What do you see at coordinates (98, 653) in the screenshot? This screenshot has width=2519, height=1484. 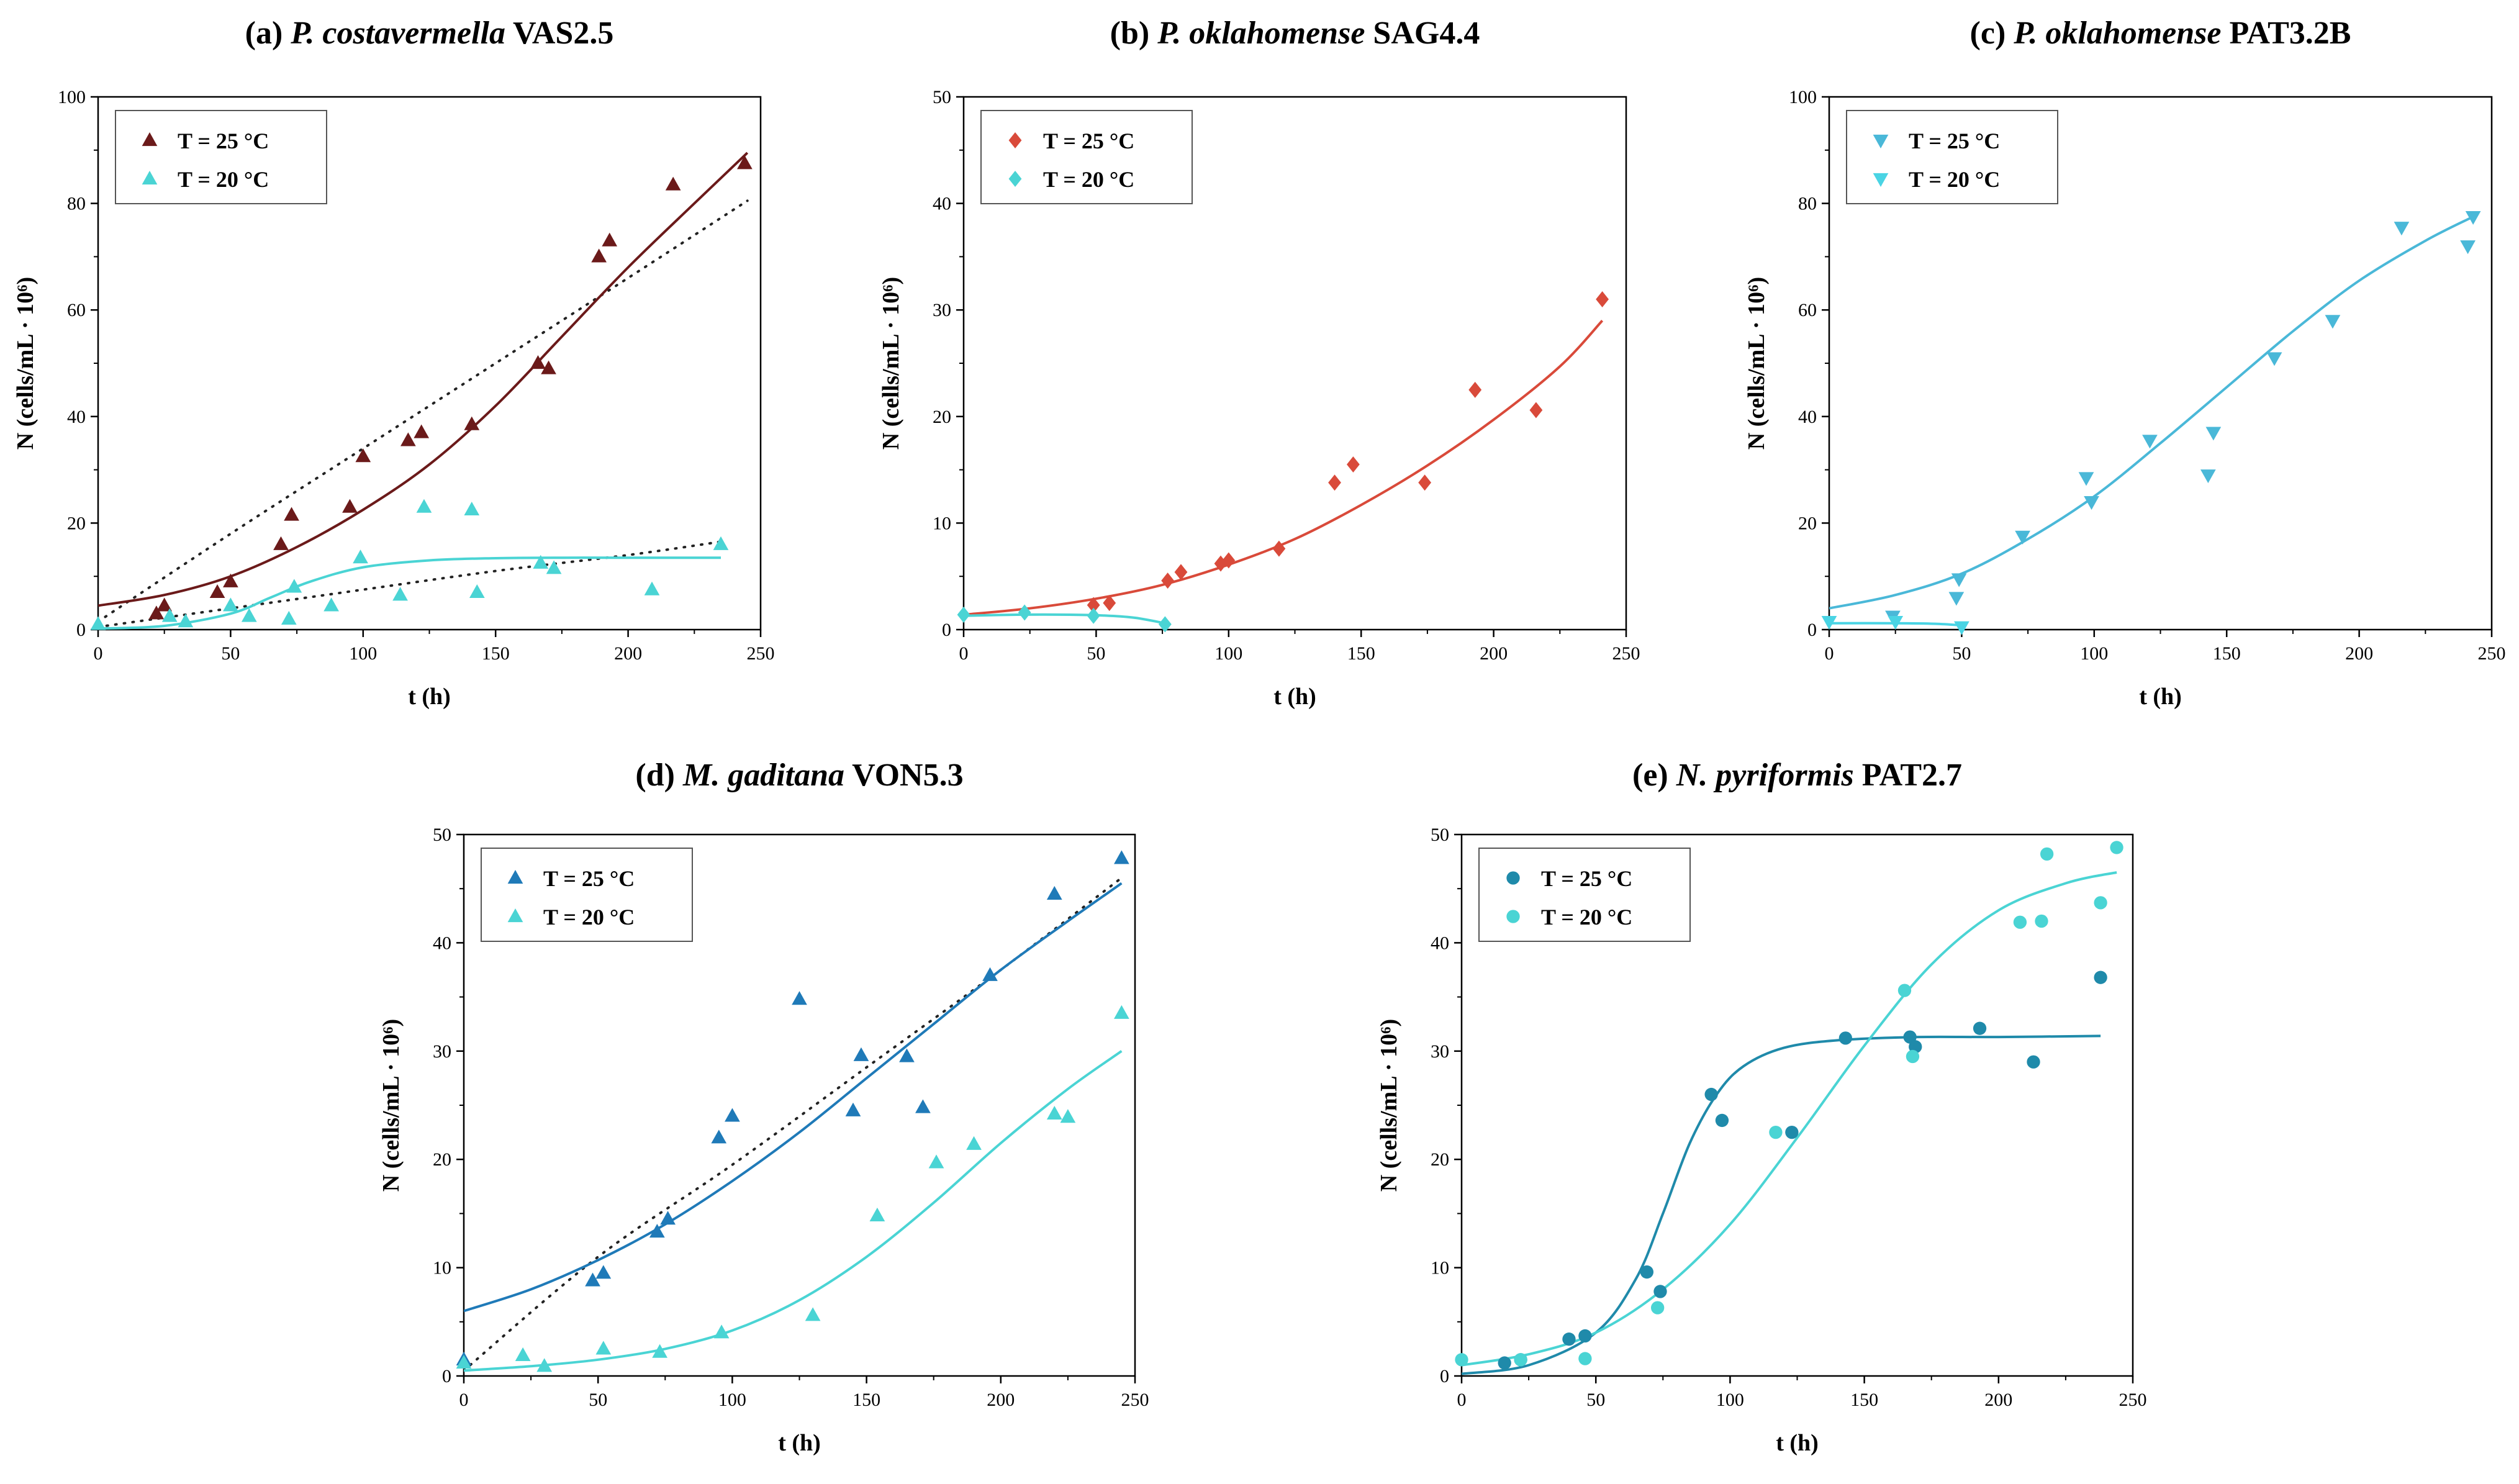 I see `x-tick-label: 0` at bounding box center [98, 653].